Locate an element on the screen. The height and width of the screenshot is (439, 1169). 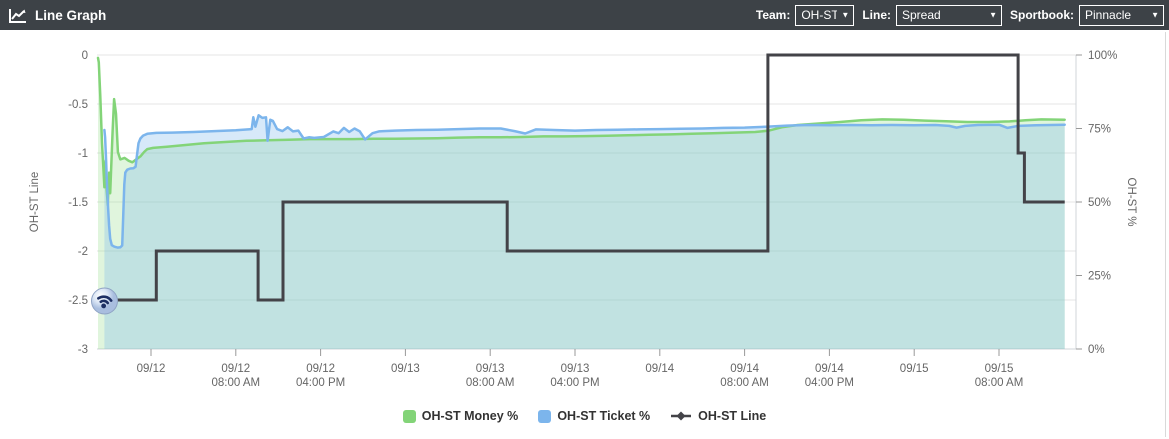
svg-text: -1 is located at coordinates (83, 154).